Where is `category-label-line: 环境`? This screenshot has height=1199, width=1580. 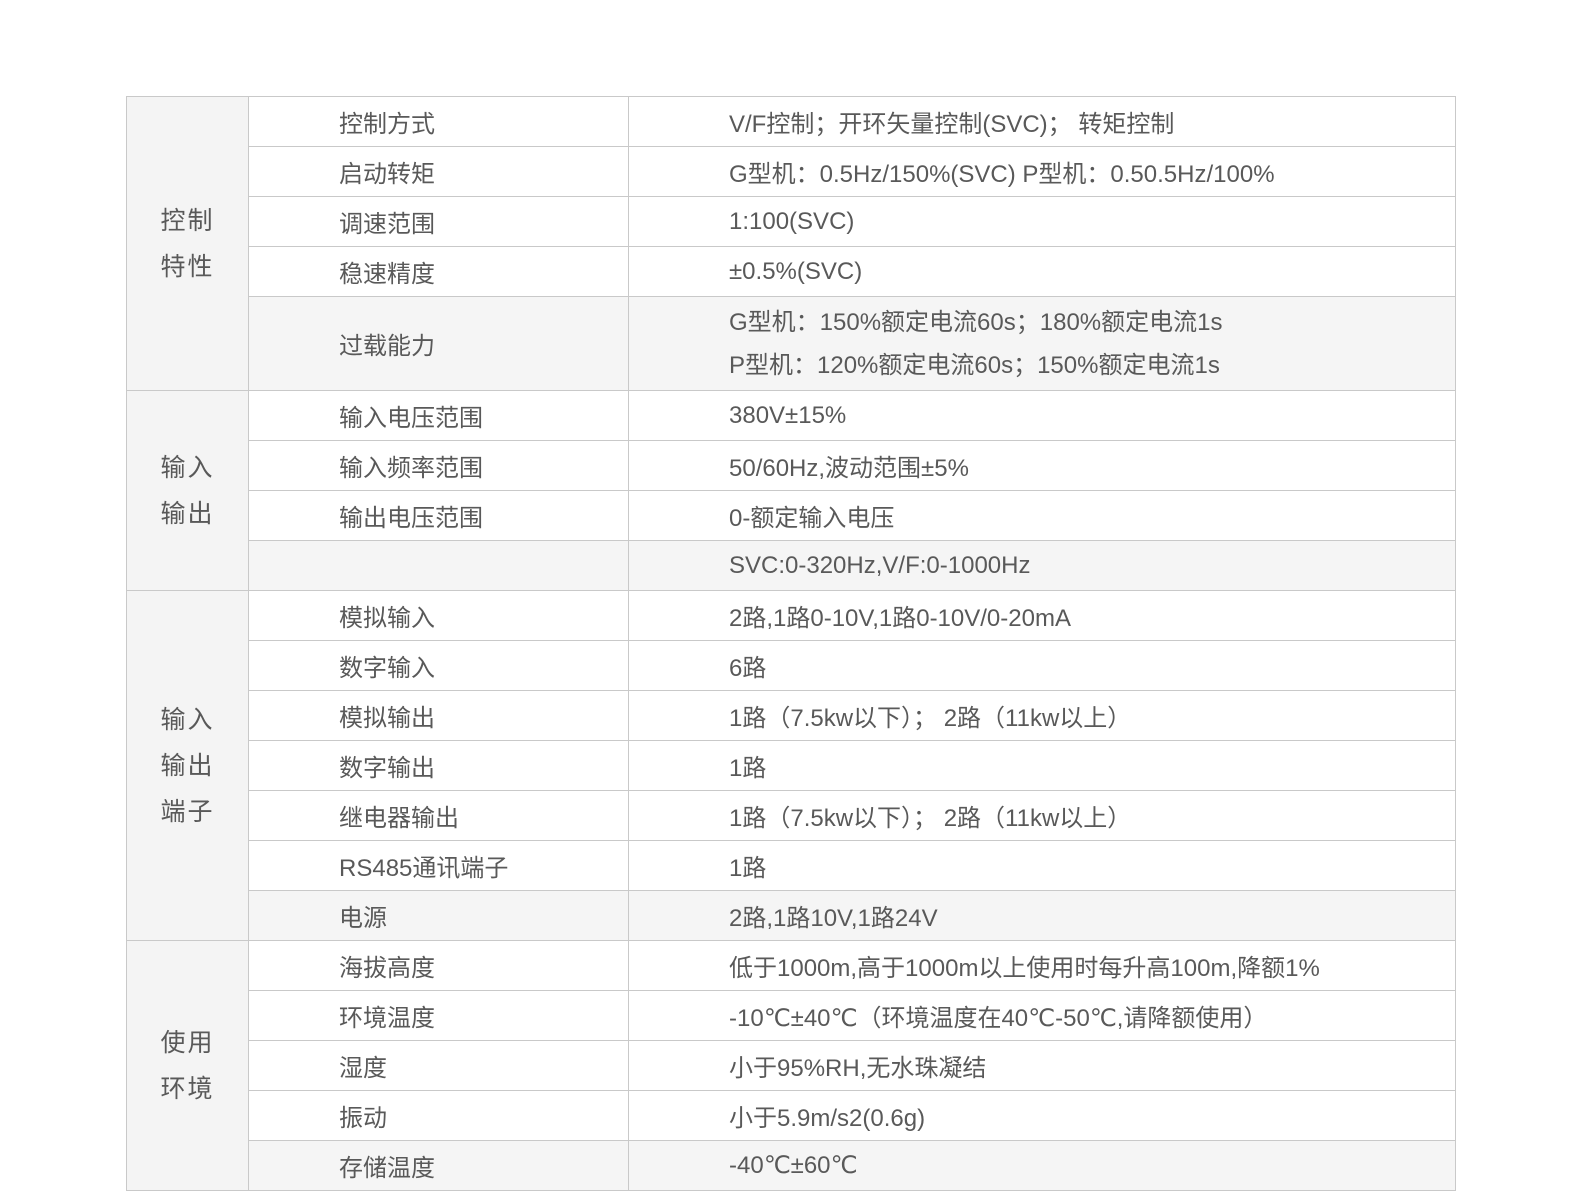 category-label-line: 环境 is located at coordinates (187, 1088).